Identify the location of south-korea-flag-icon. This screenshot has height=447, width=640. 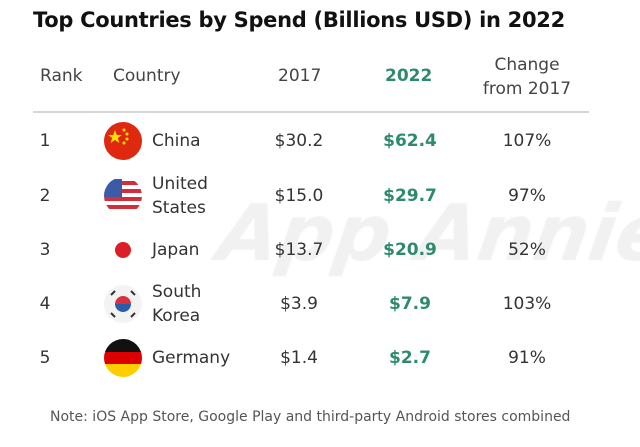
(123, 304).